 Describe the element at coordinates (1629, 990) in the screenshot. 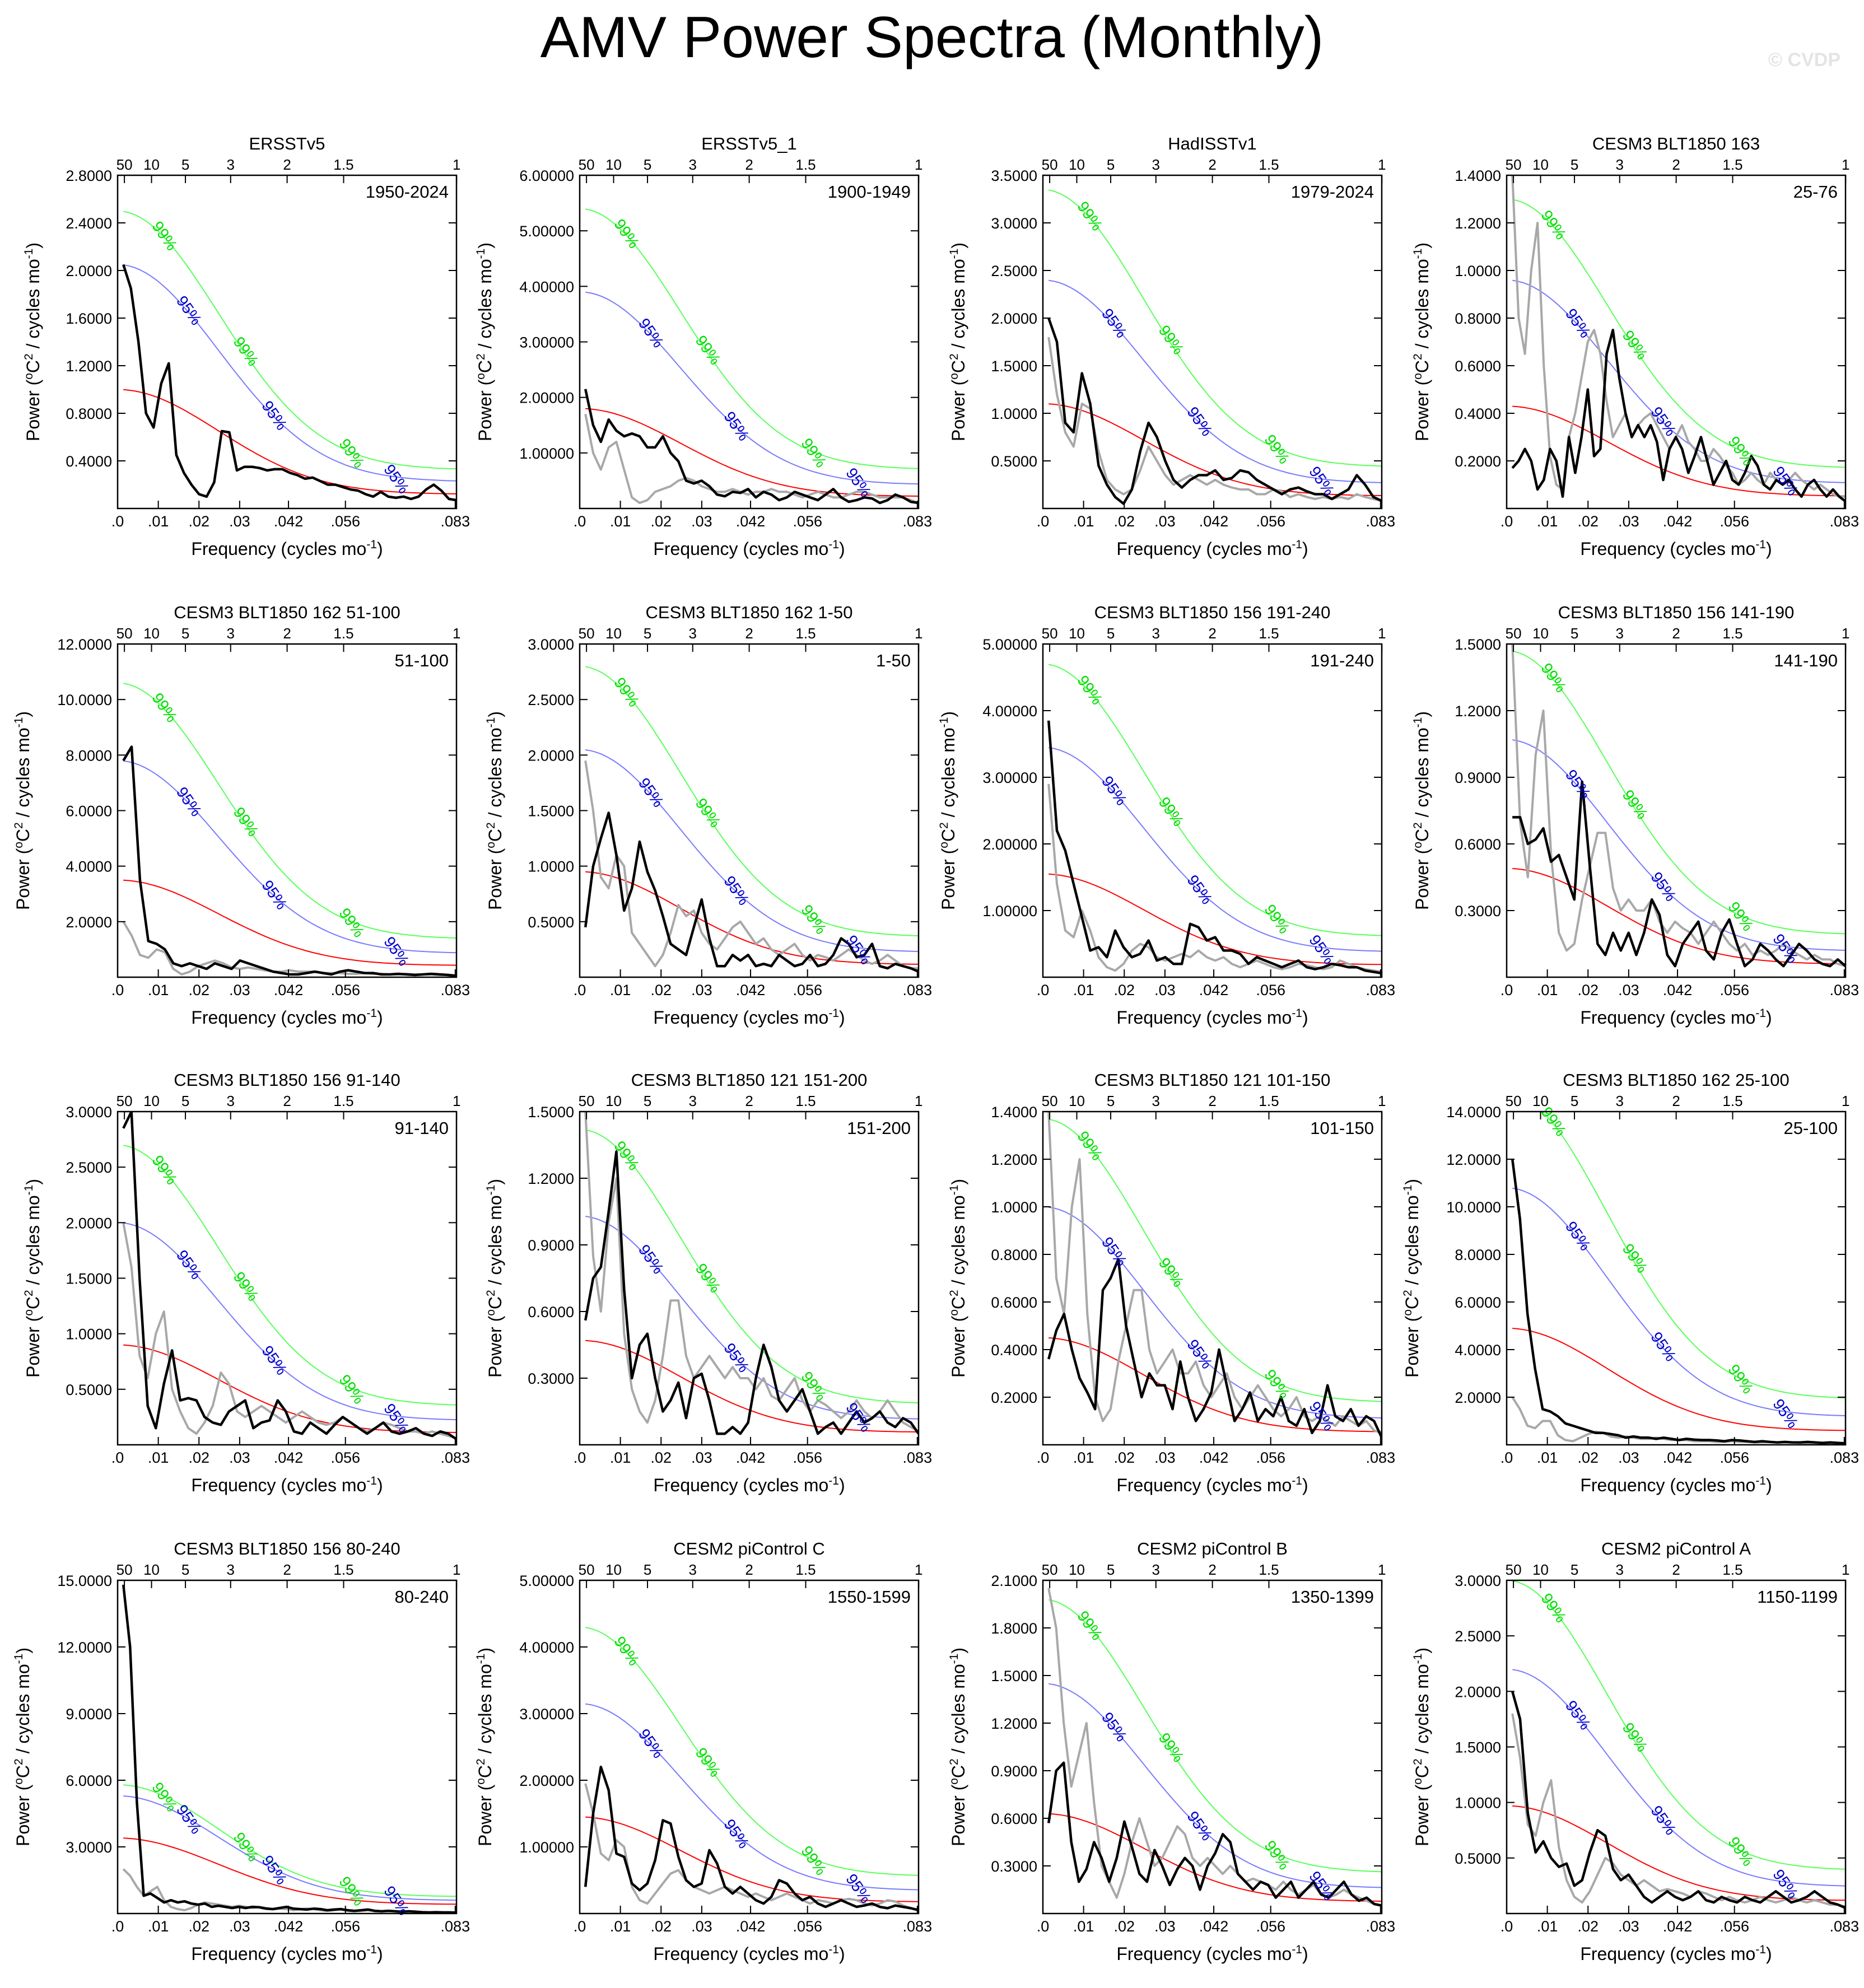

I see `x-tick-label: .03` at that location.